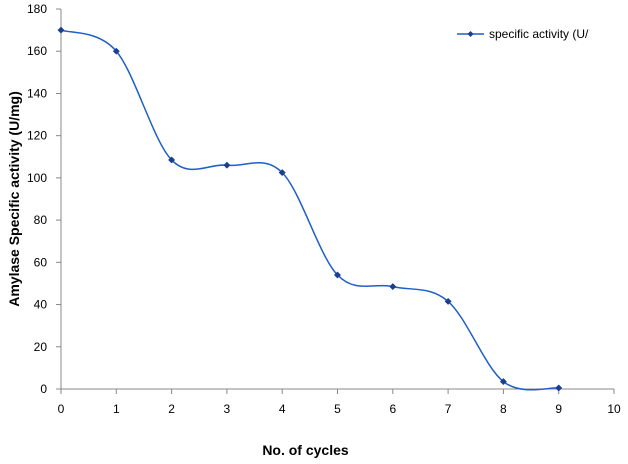 The image size is (628, 464). What do you see at coordinates (305, 450) in the screenshot?
I see `x-axis-title: No. of cycles` at bounding box center [305, 450].